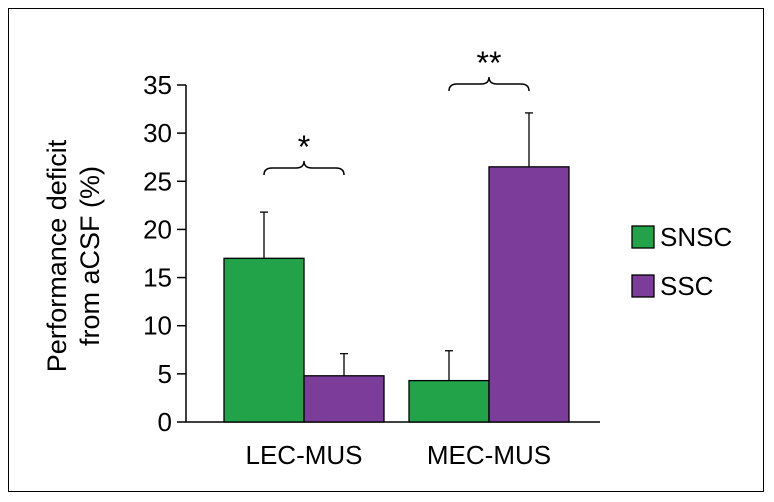  Describe the element at coordinates (264, 340) in the screenshot. I see `bar-snsc-lec-mus` at that location.